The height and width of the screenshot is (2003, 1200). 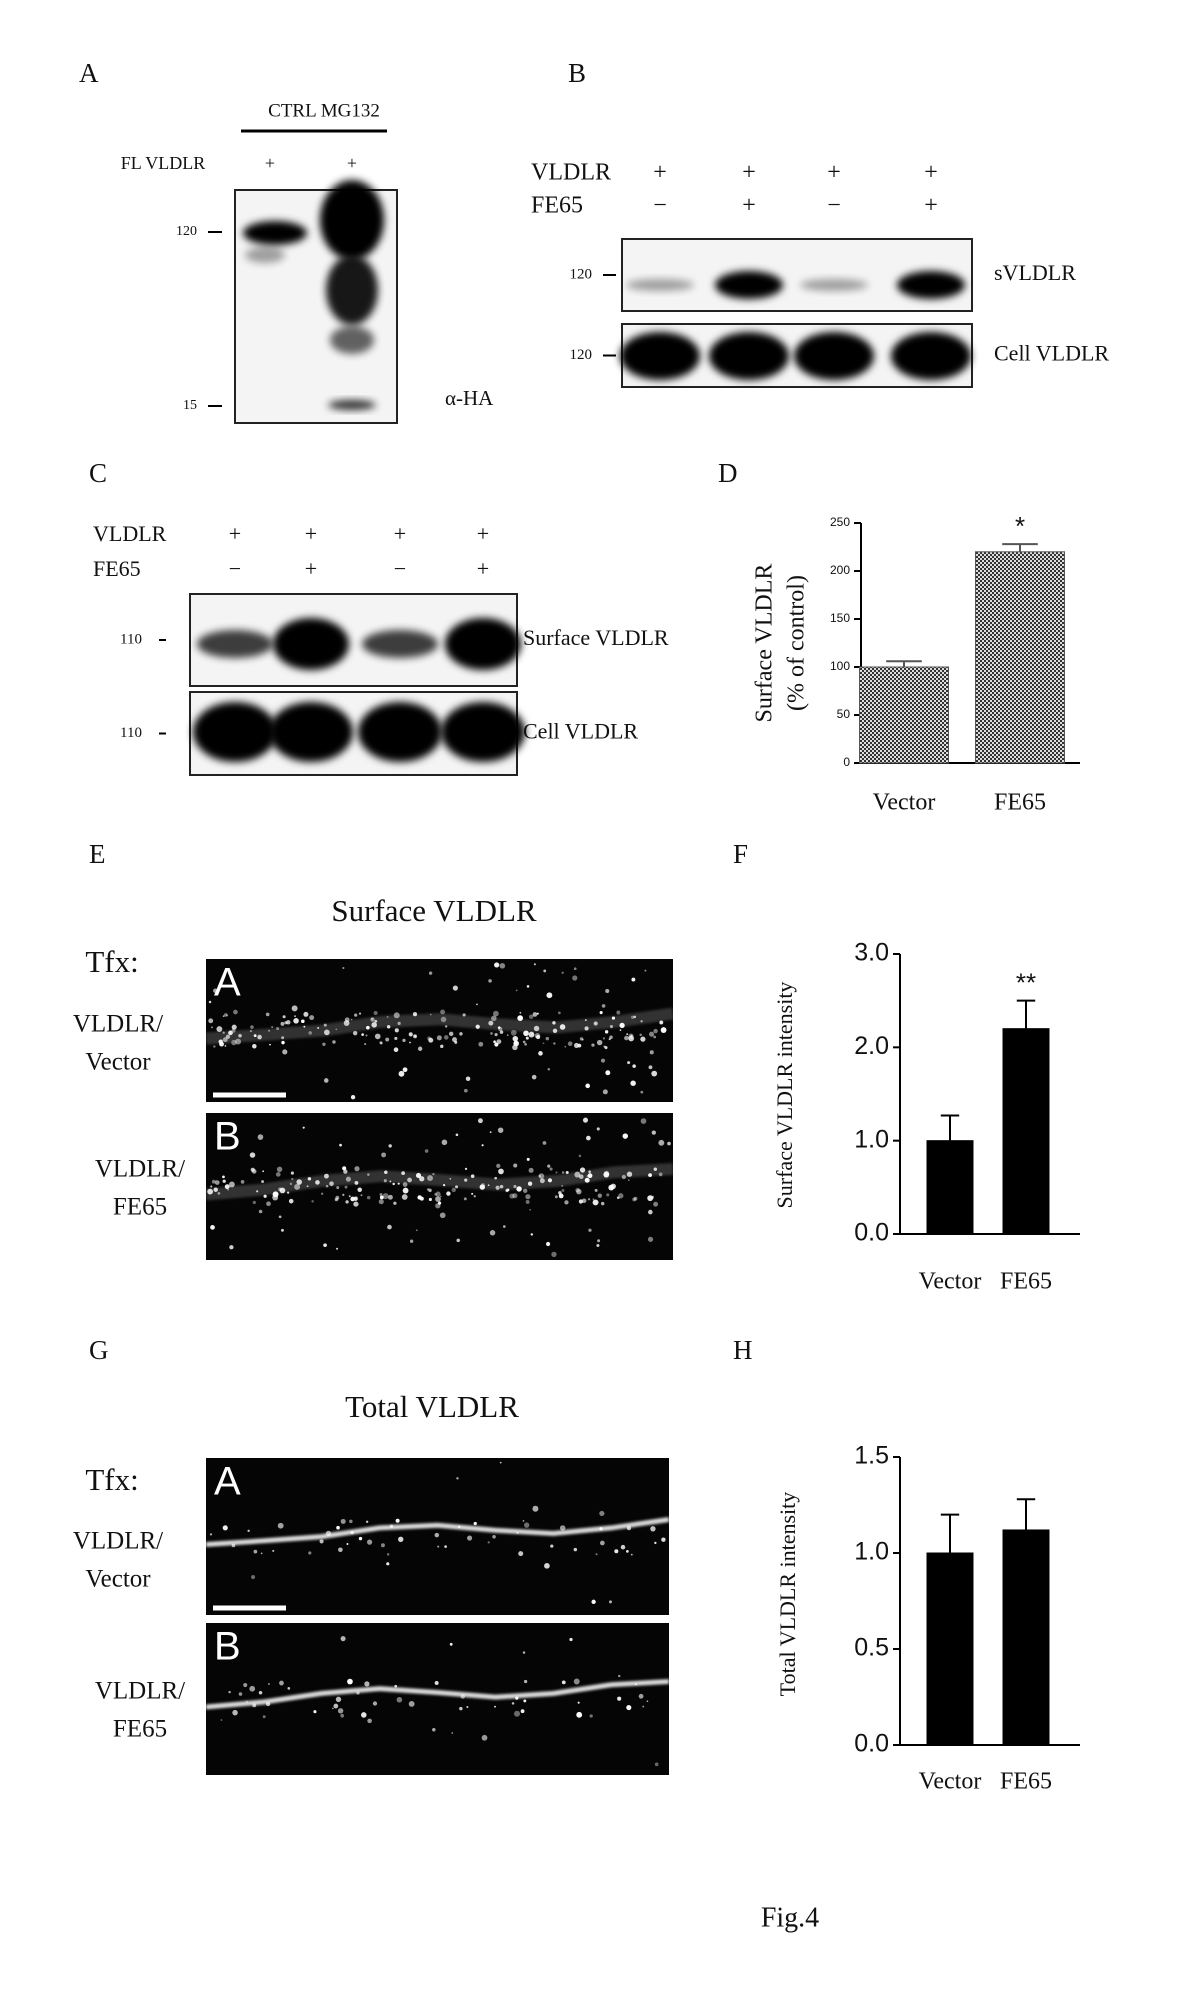 What do you see at coordinates (98, 473) in the screenshot?
I see `panel-label: C` at bounding box center [98, 473].